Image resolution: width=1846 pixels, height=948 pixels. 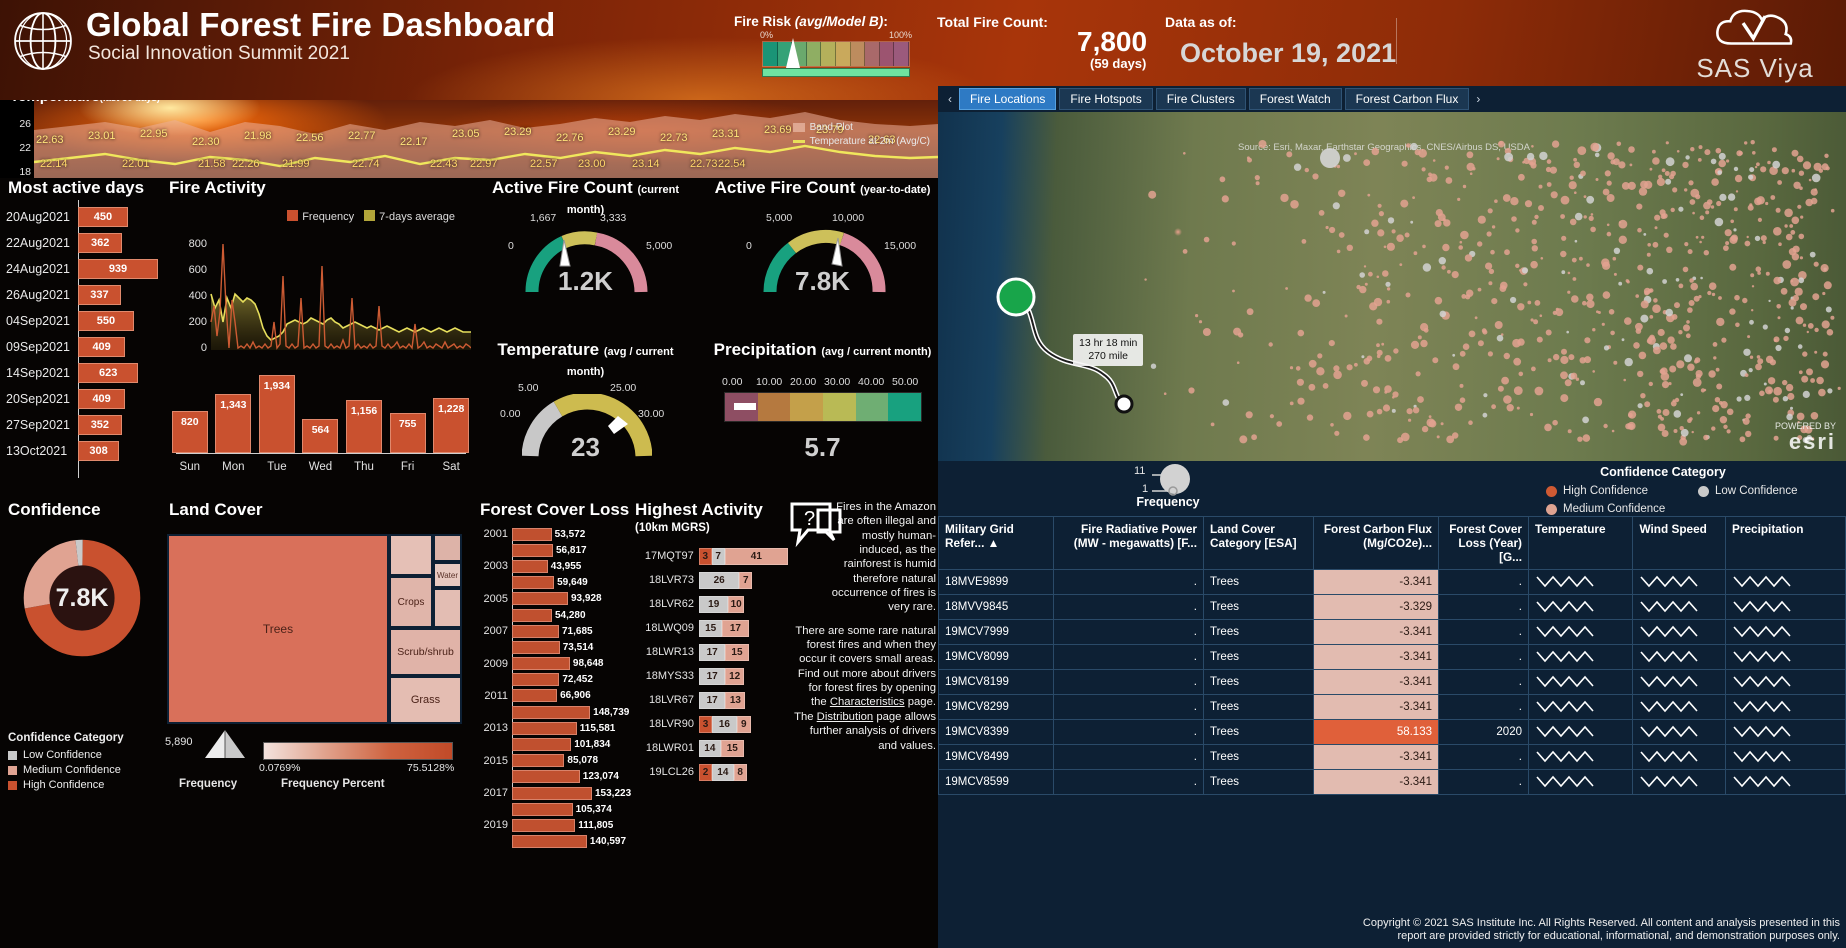 I want to click on treemap-cell-scrub: Scrub/shrub, so click(x=425, y=652).